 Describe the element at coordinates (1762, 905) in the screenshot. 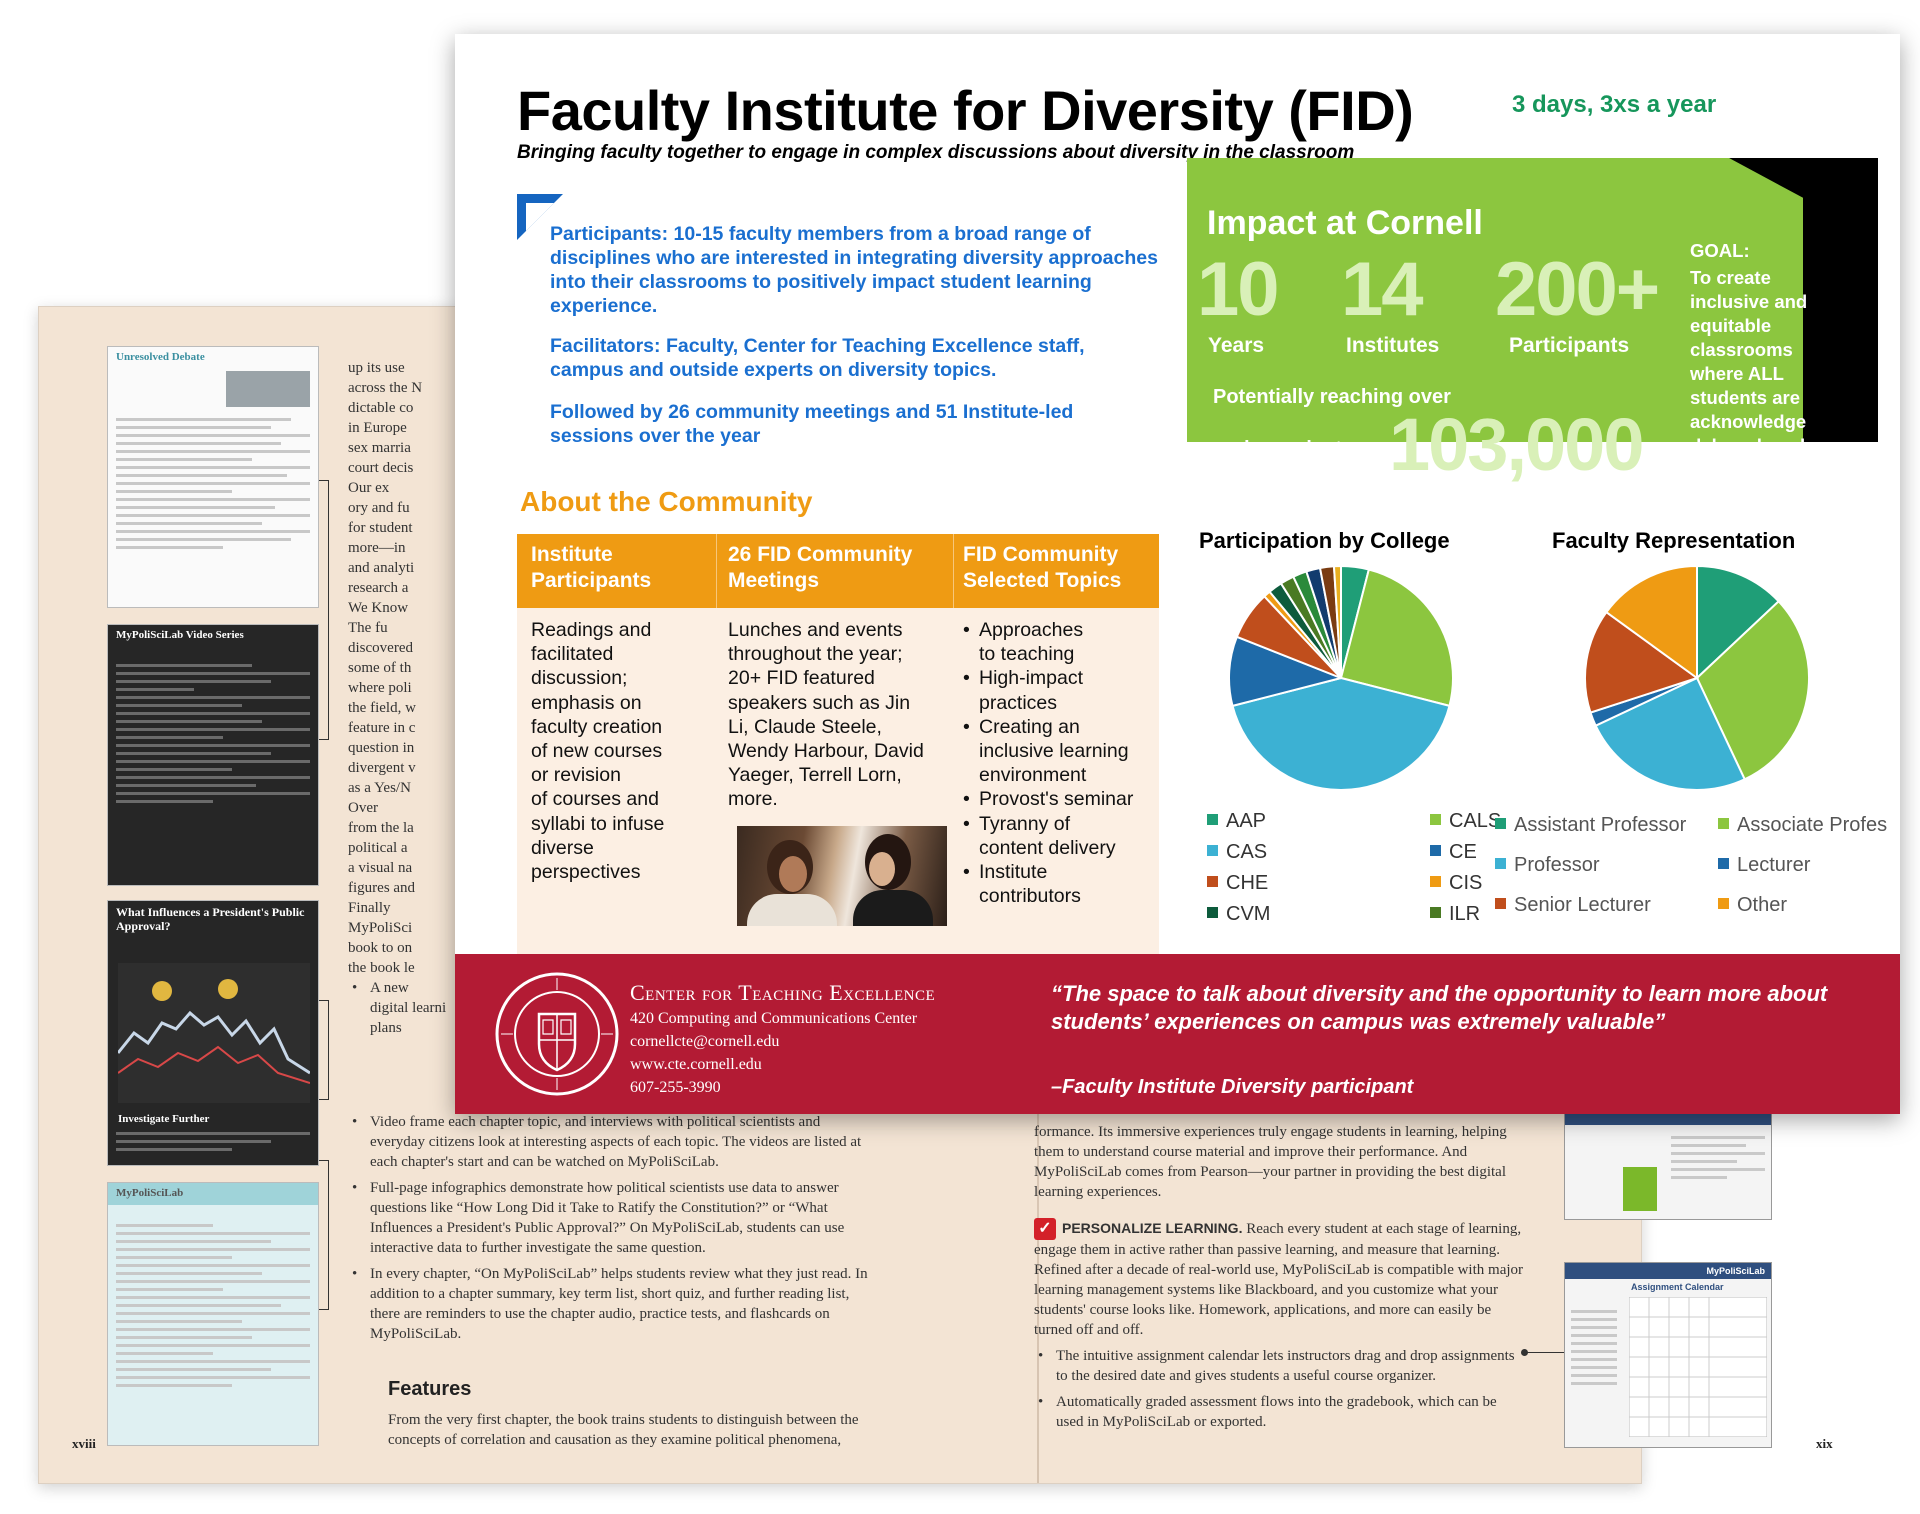

I see `legend-label: Other` at that location.